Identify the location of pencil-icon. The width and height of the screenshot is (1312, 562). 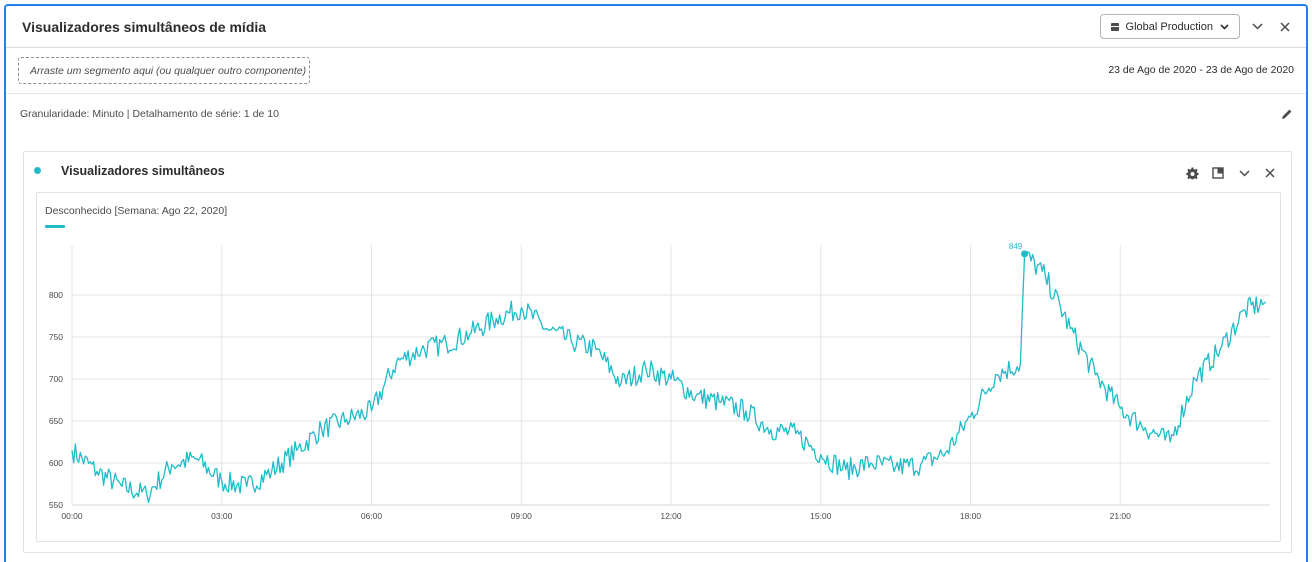
(1286, 114).